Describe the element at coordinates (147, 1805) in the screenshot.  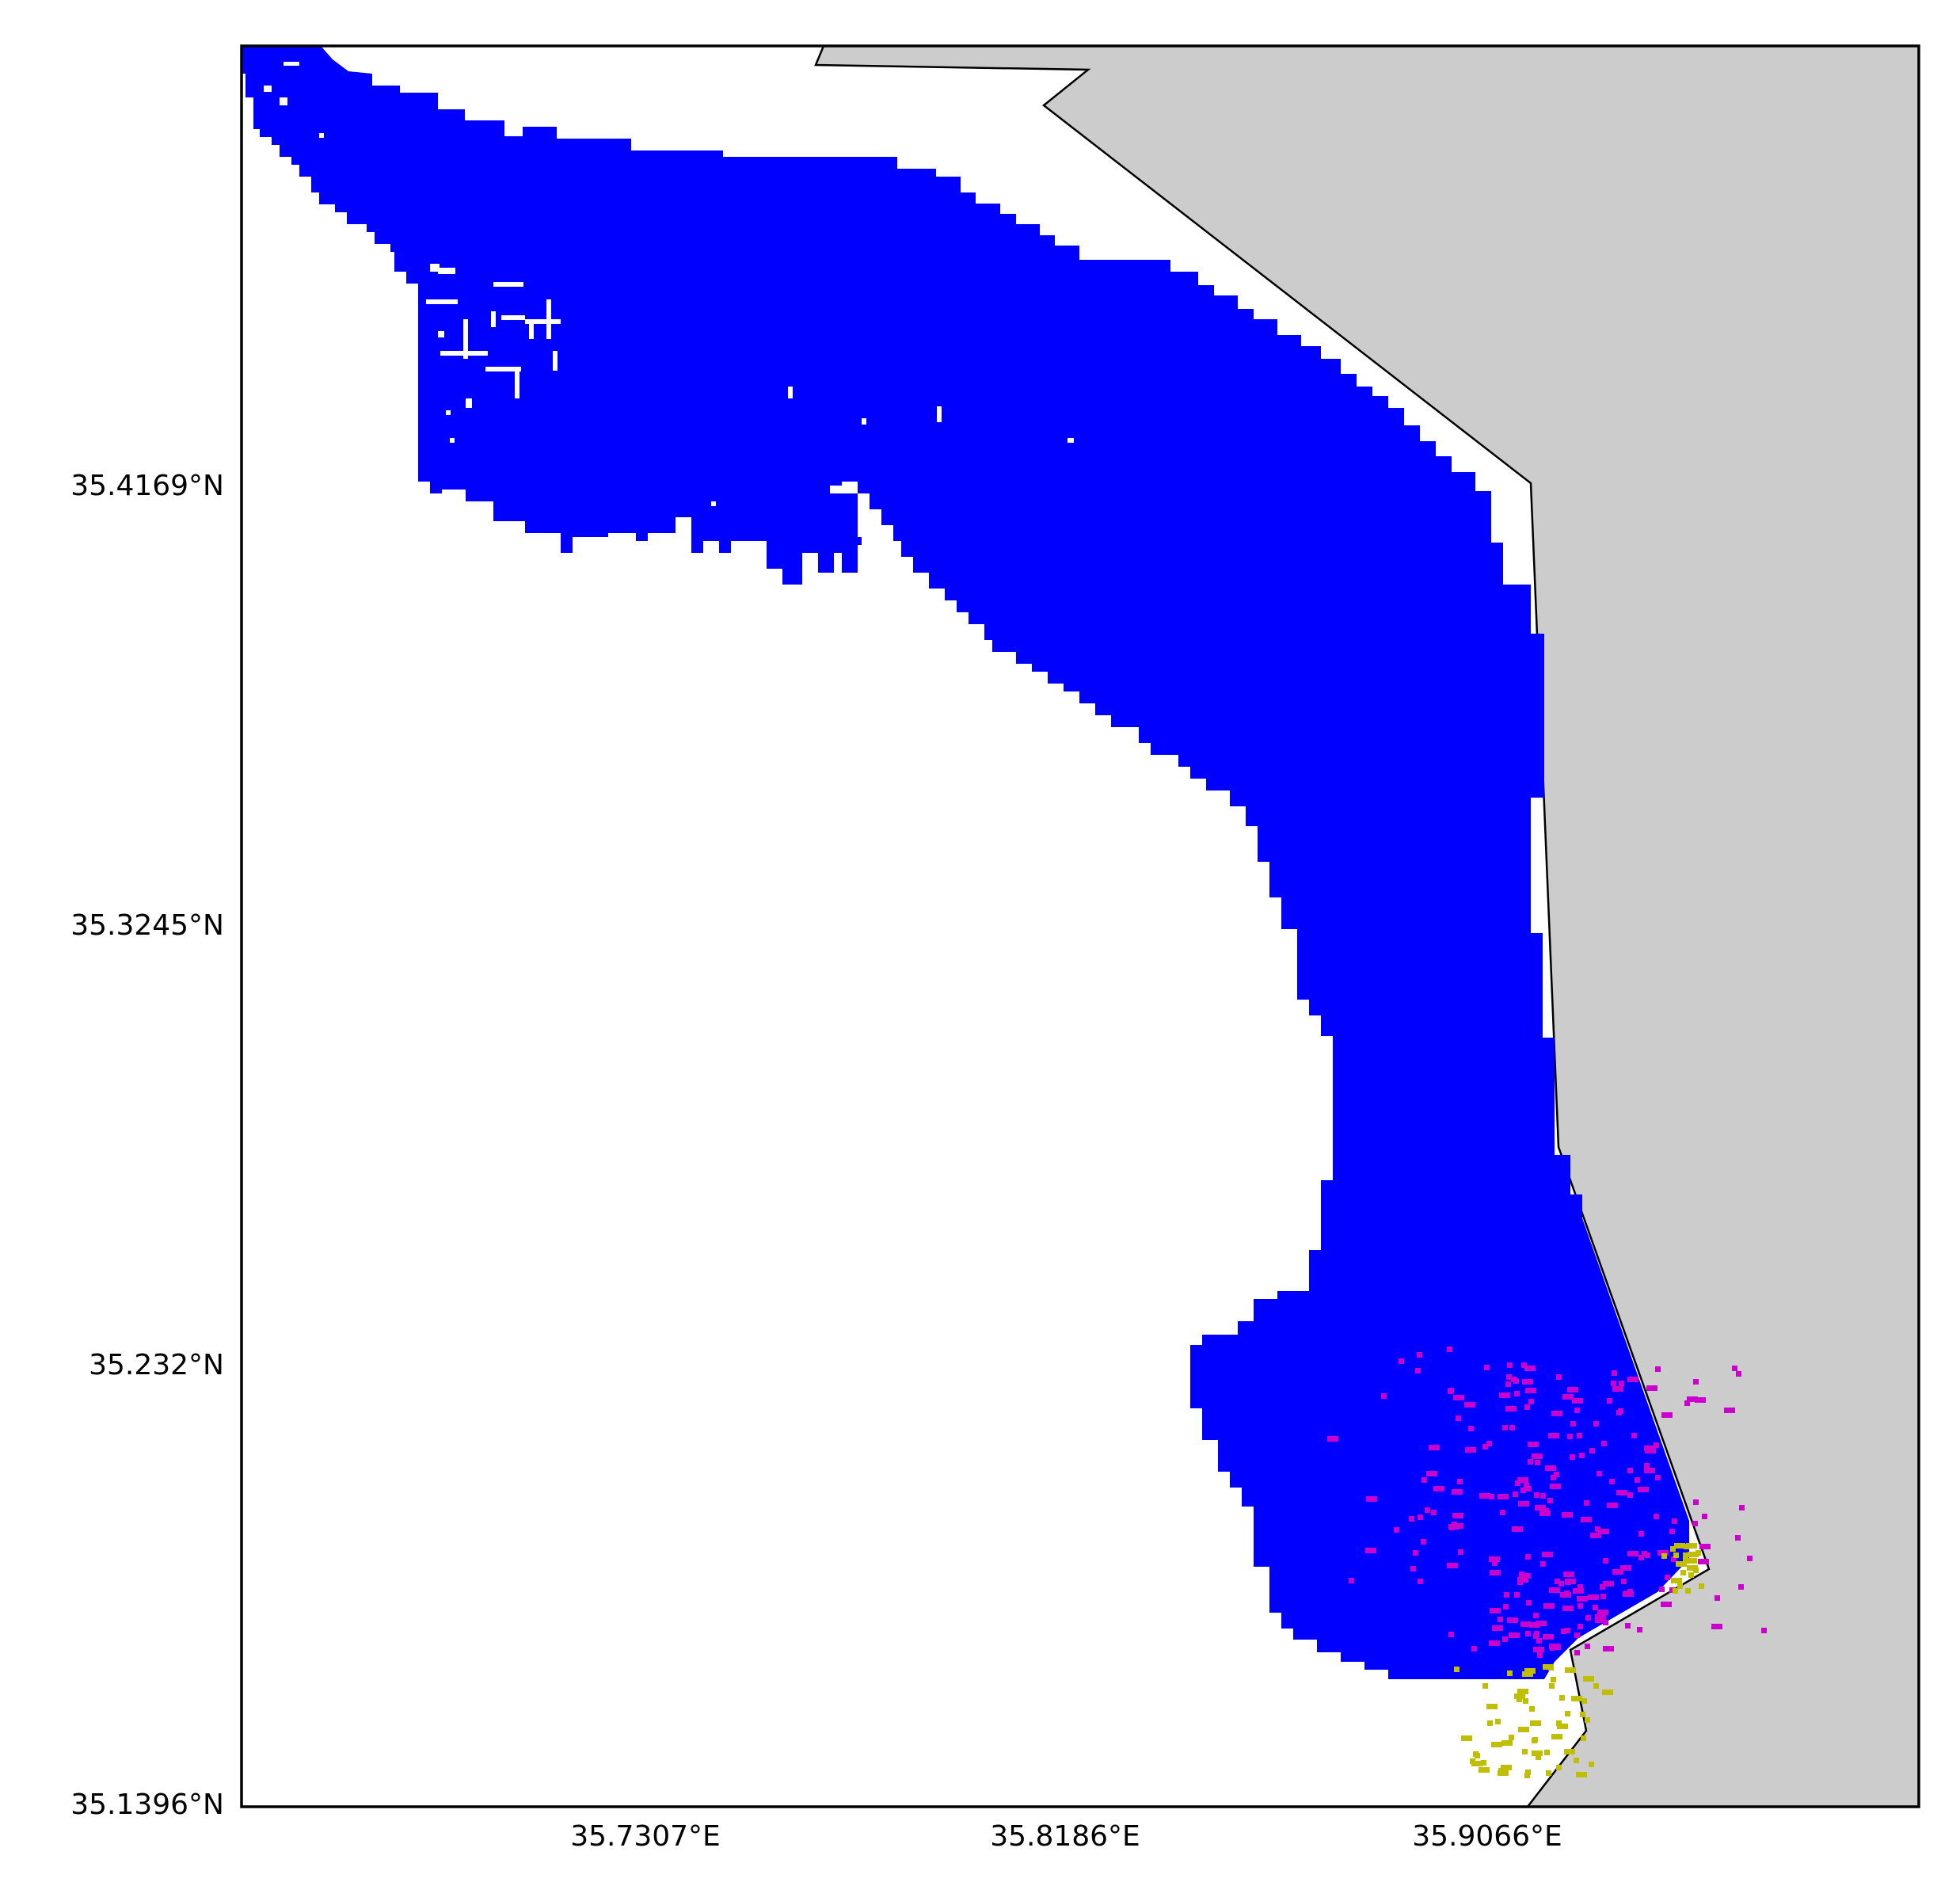
I see `y-tick-label: 35.1396°N` at that location.